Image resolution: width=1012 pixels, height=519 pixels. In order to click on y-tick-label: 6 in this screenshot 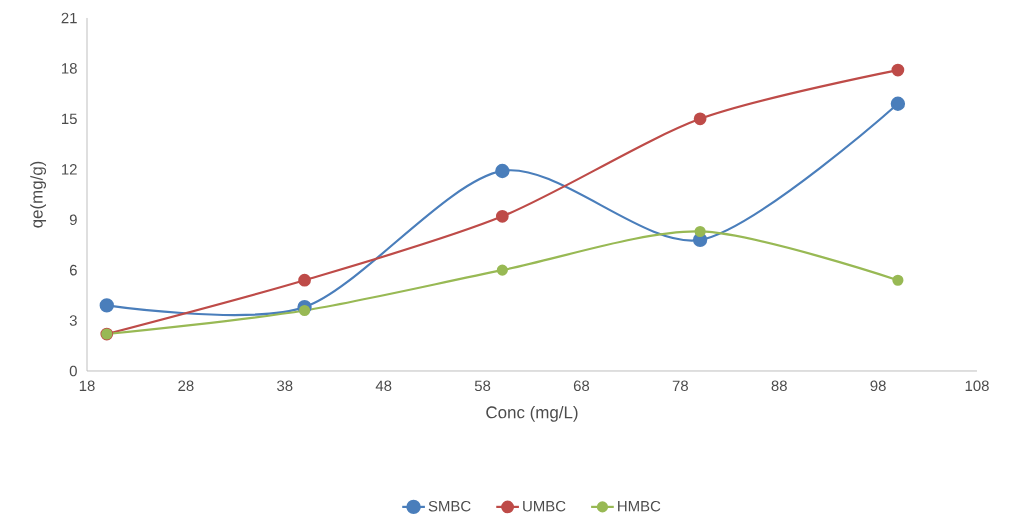, I will do `click(73, 270)`.